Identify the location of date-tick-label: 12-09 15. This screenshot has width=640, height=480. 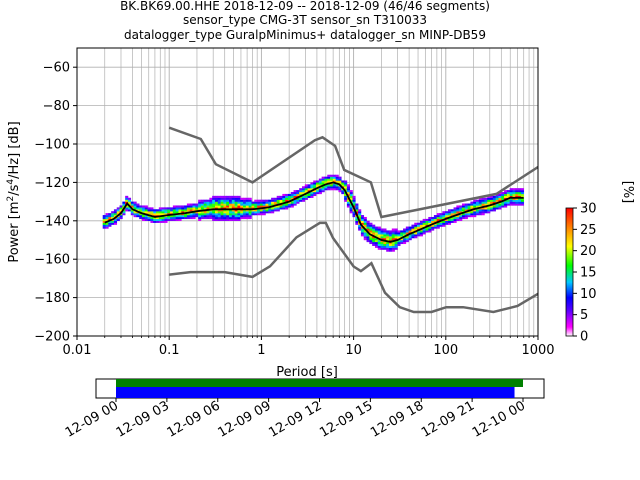
(346, 419).